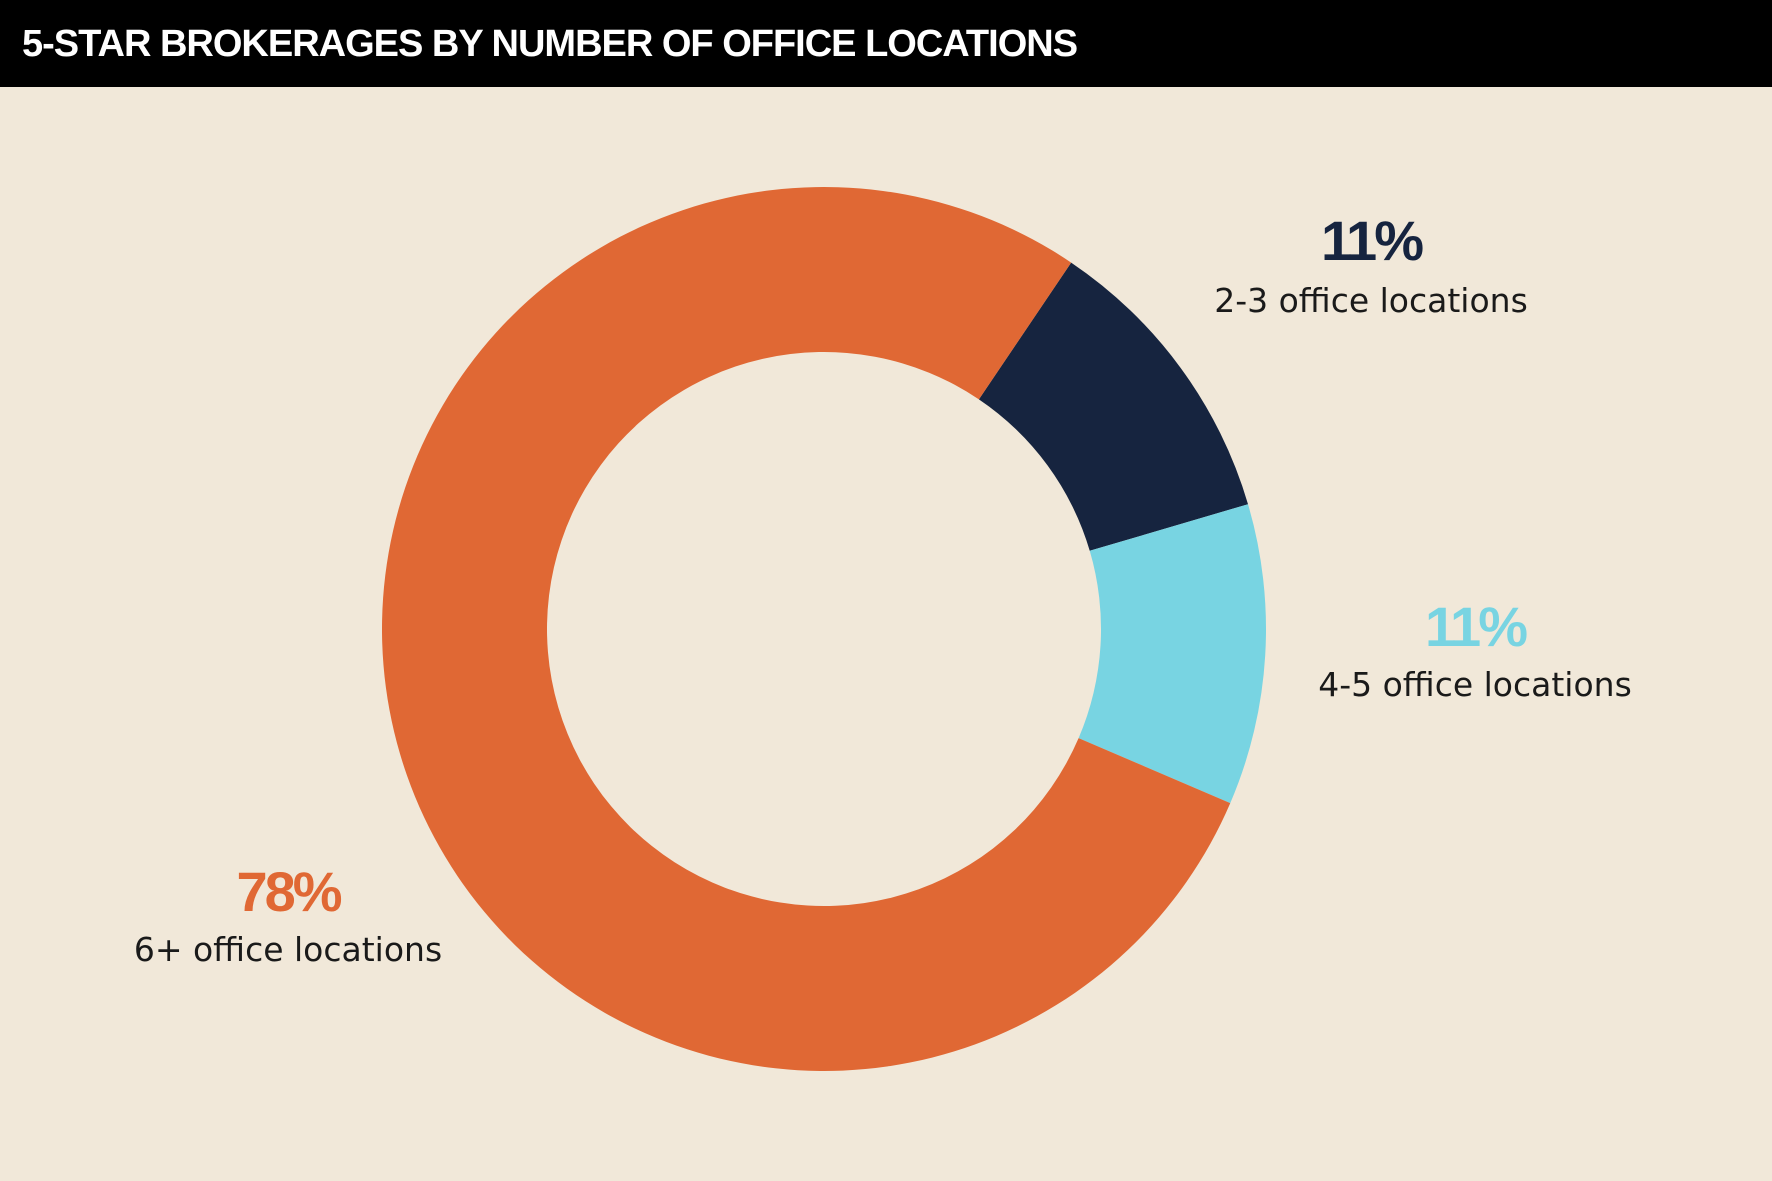 Image resolution: width=1772 pixels, height=1181 pixels. I want to click on category-label: 2-3 office locations, so click(1371, 300).